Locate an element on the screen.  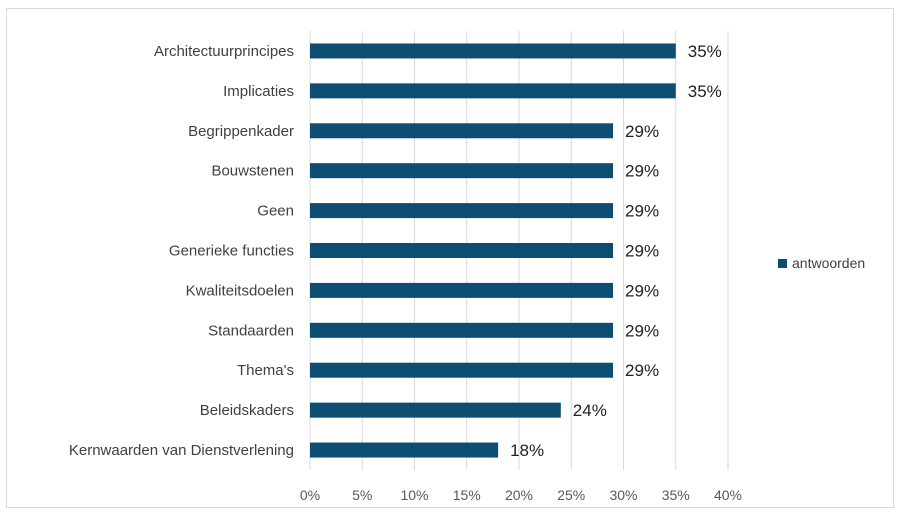
category-label: Generieke functies is located at coordinates (231, 251).